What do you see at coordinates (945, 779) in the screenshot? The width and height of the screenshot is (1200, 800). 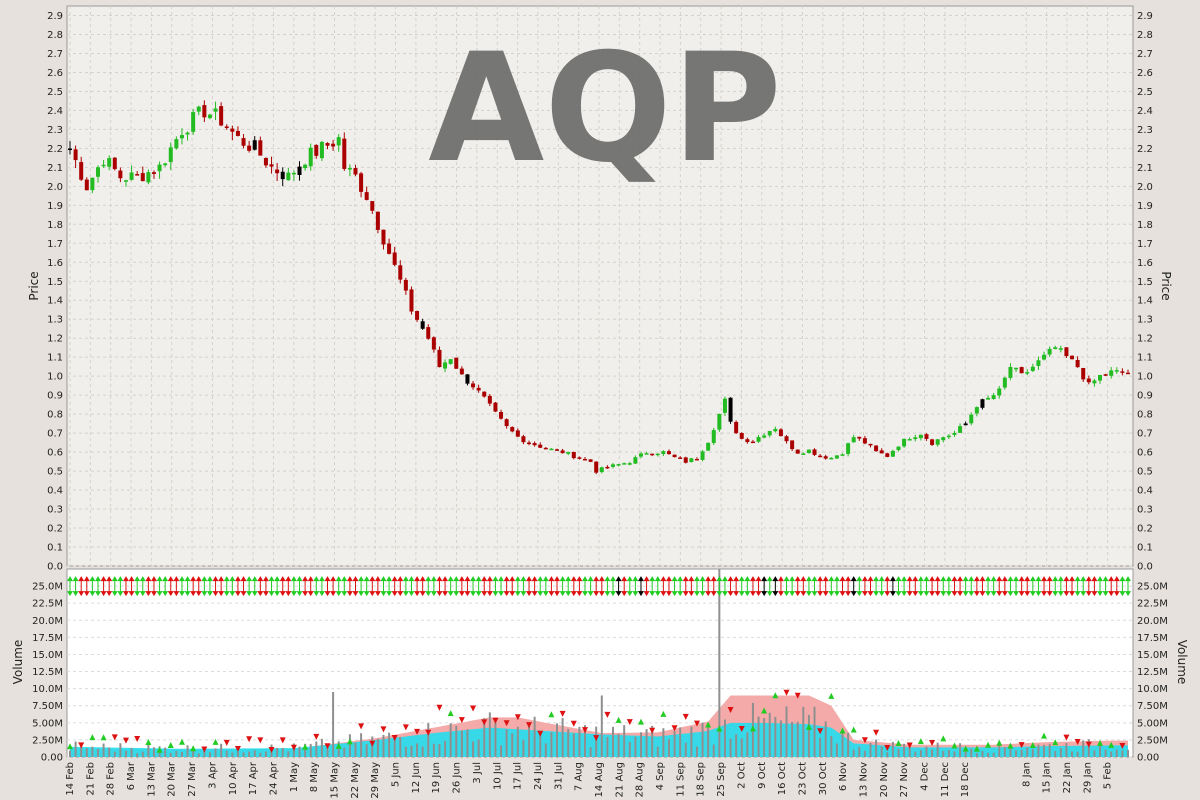 I see `x-tick-label: 11 Dec` at bounding box center [945, 779].